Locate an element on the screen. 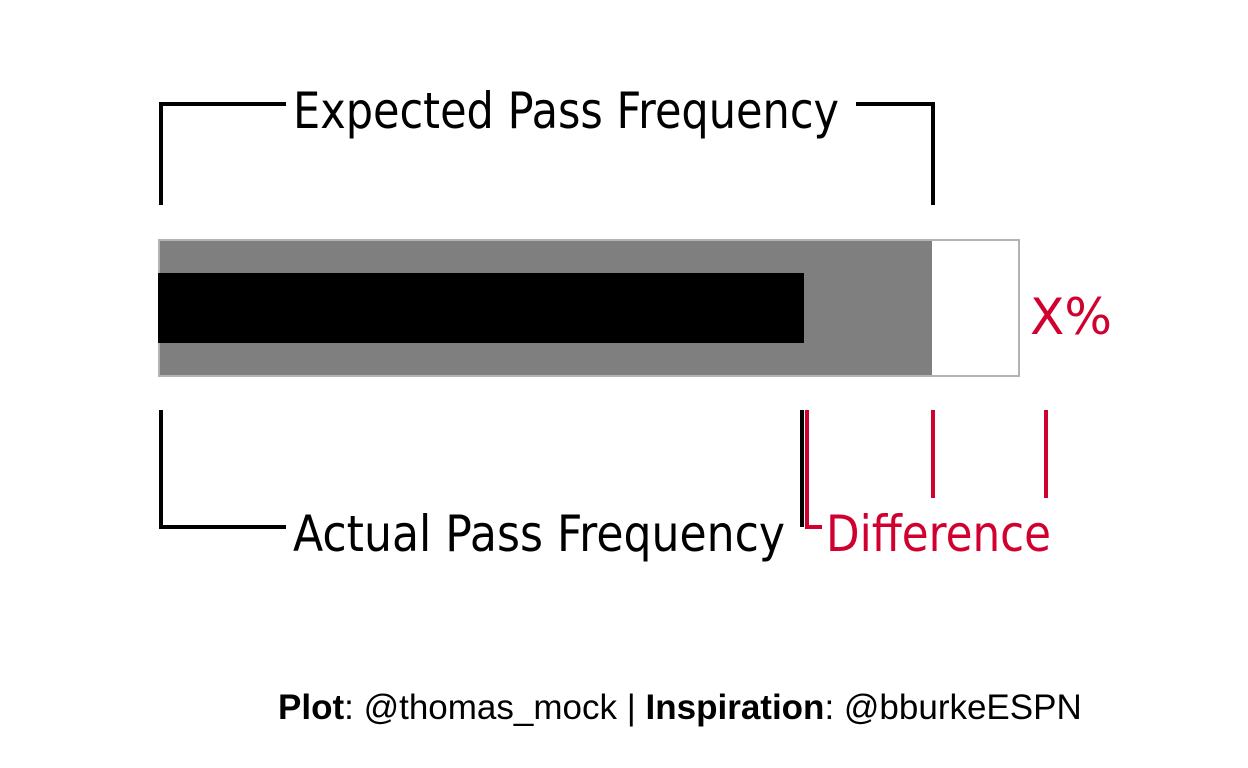  caption-plot-label: Plot is located at coordinates (311, 707).